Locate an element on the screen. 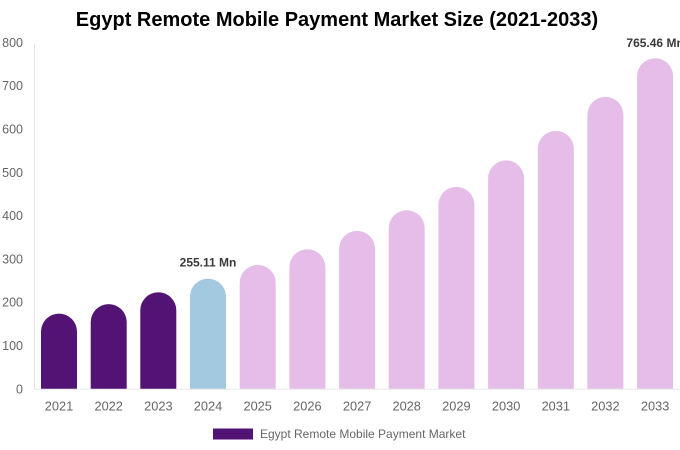 This screenshot has height=450, width=680. svg-text: 800 is located at coordinates (12, 43).